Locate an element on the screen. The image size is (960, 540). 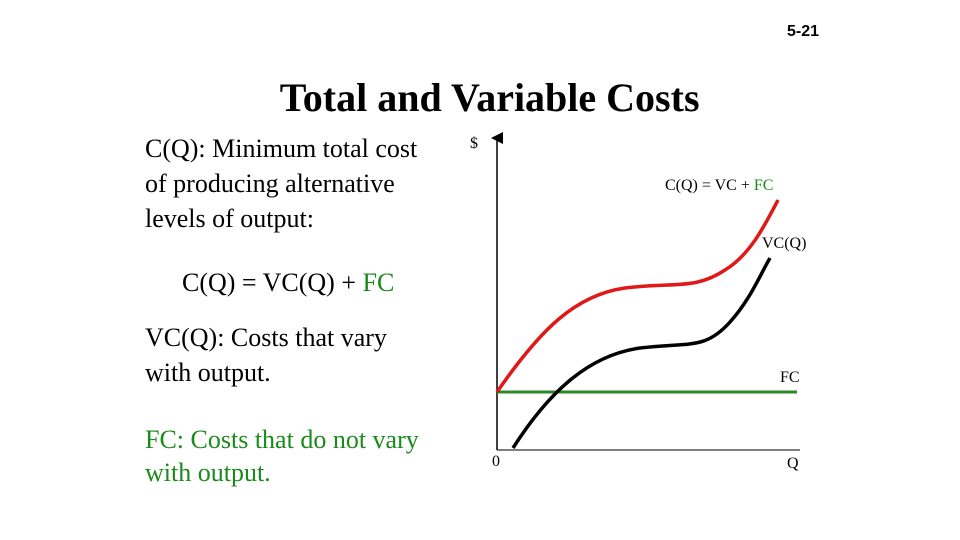
total-cost-label: C(Q) = VC + FC is located at coordinates (719, 185).